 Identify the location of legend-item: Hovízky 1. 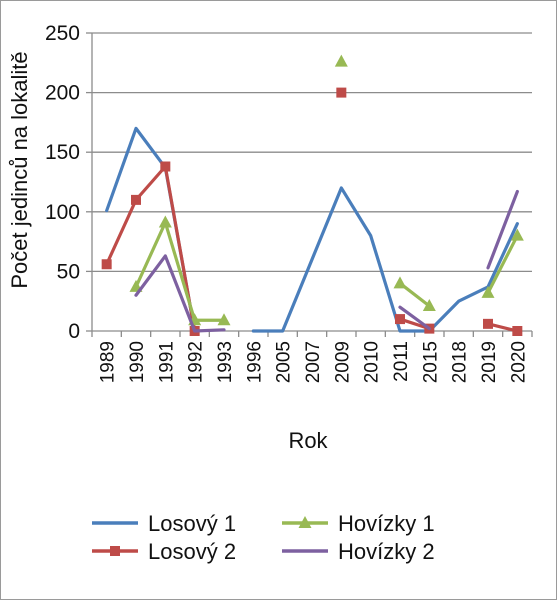
(358, 523).